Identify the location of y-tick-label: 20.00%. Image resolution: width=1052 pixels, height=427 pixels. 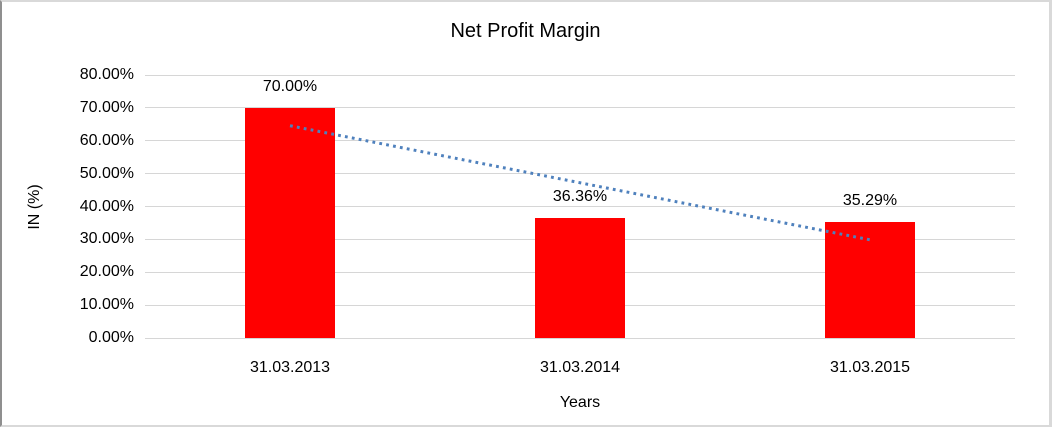
(106, 272).